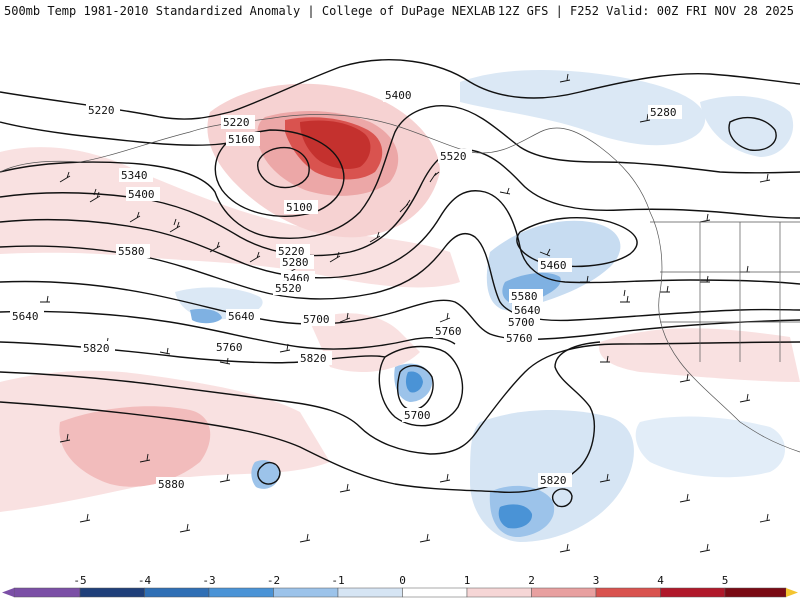 The width and height of the screenshot is (800, 600). Describe the element at coordinates (134, 175) in the screenshot. I see `height-label: 5340` at that location.